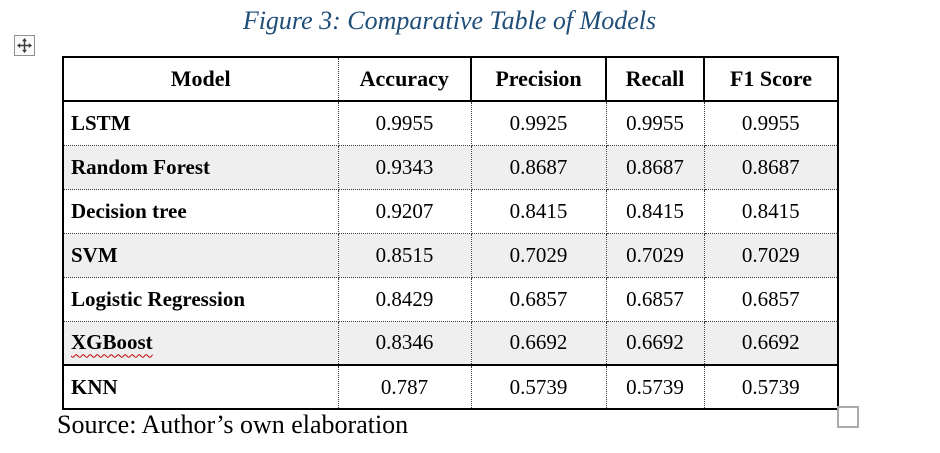 Image resolution: width=940 pixels, height=453 pixels. Describe the element at coordinates (771, 343) in the screenshot. I see `cell-f1: 0.6692` at that location.